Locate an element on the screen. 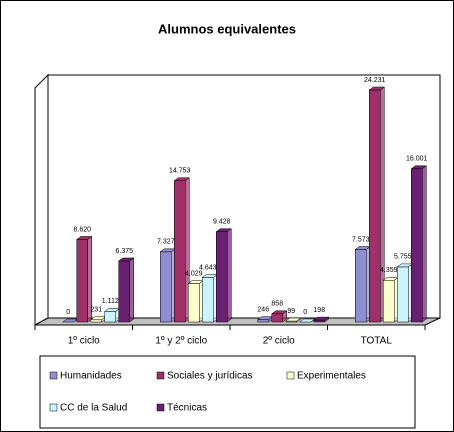 This screenshot has width=454, height=432. data-label: 198 is located at coordinates (319, 310).